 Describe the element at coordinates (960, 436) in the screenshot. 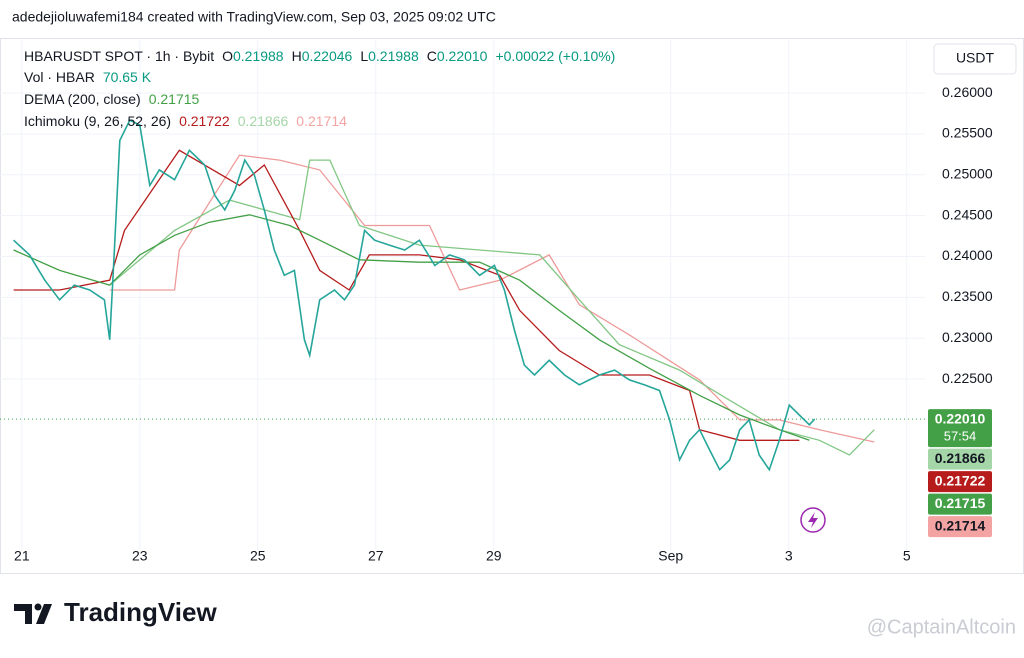

I see `price-countdown: 57:54` at that location.